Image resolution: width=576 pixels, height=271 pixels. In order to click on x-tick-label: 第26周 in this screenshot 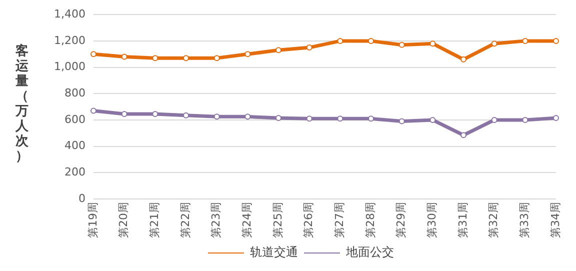, I will do `click(309, 220)`.